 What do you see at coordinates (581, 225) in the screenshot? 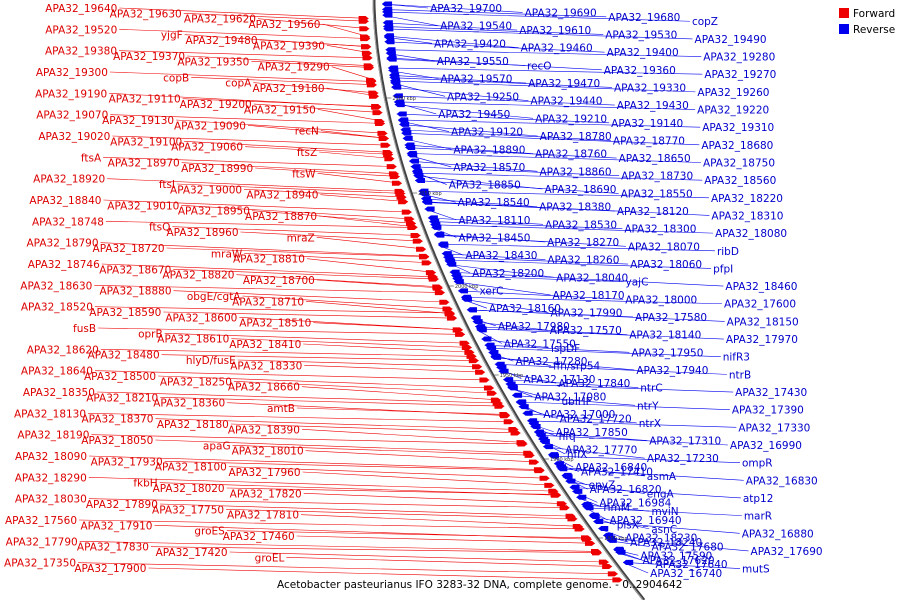
I see `reverse-gene-label: APA32_18530` at bounding box center [581, 225].